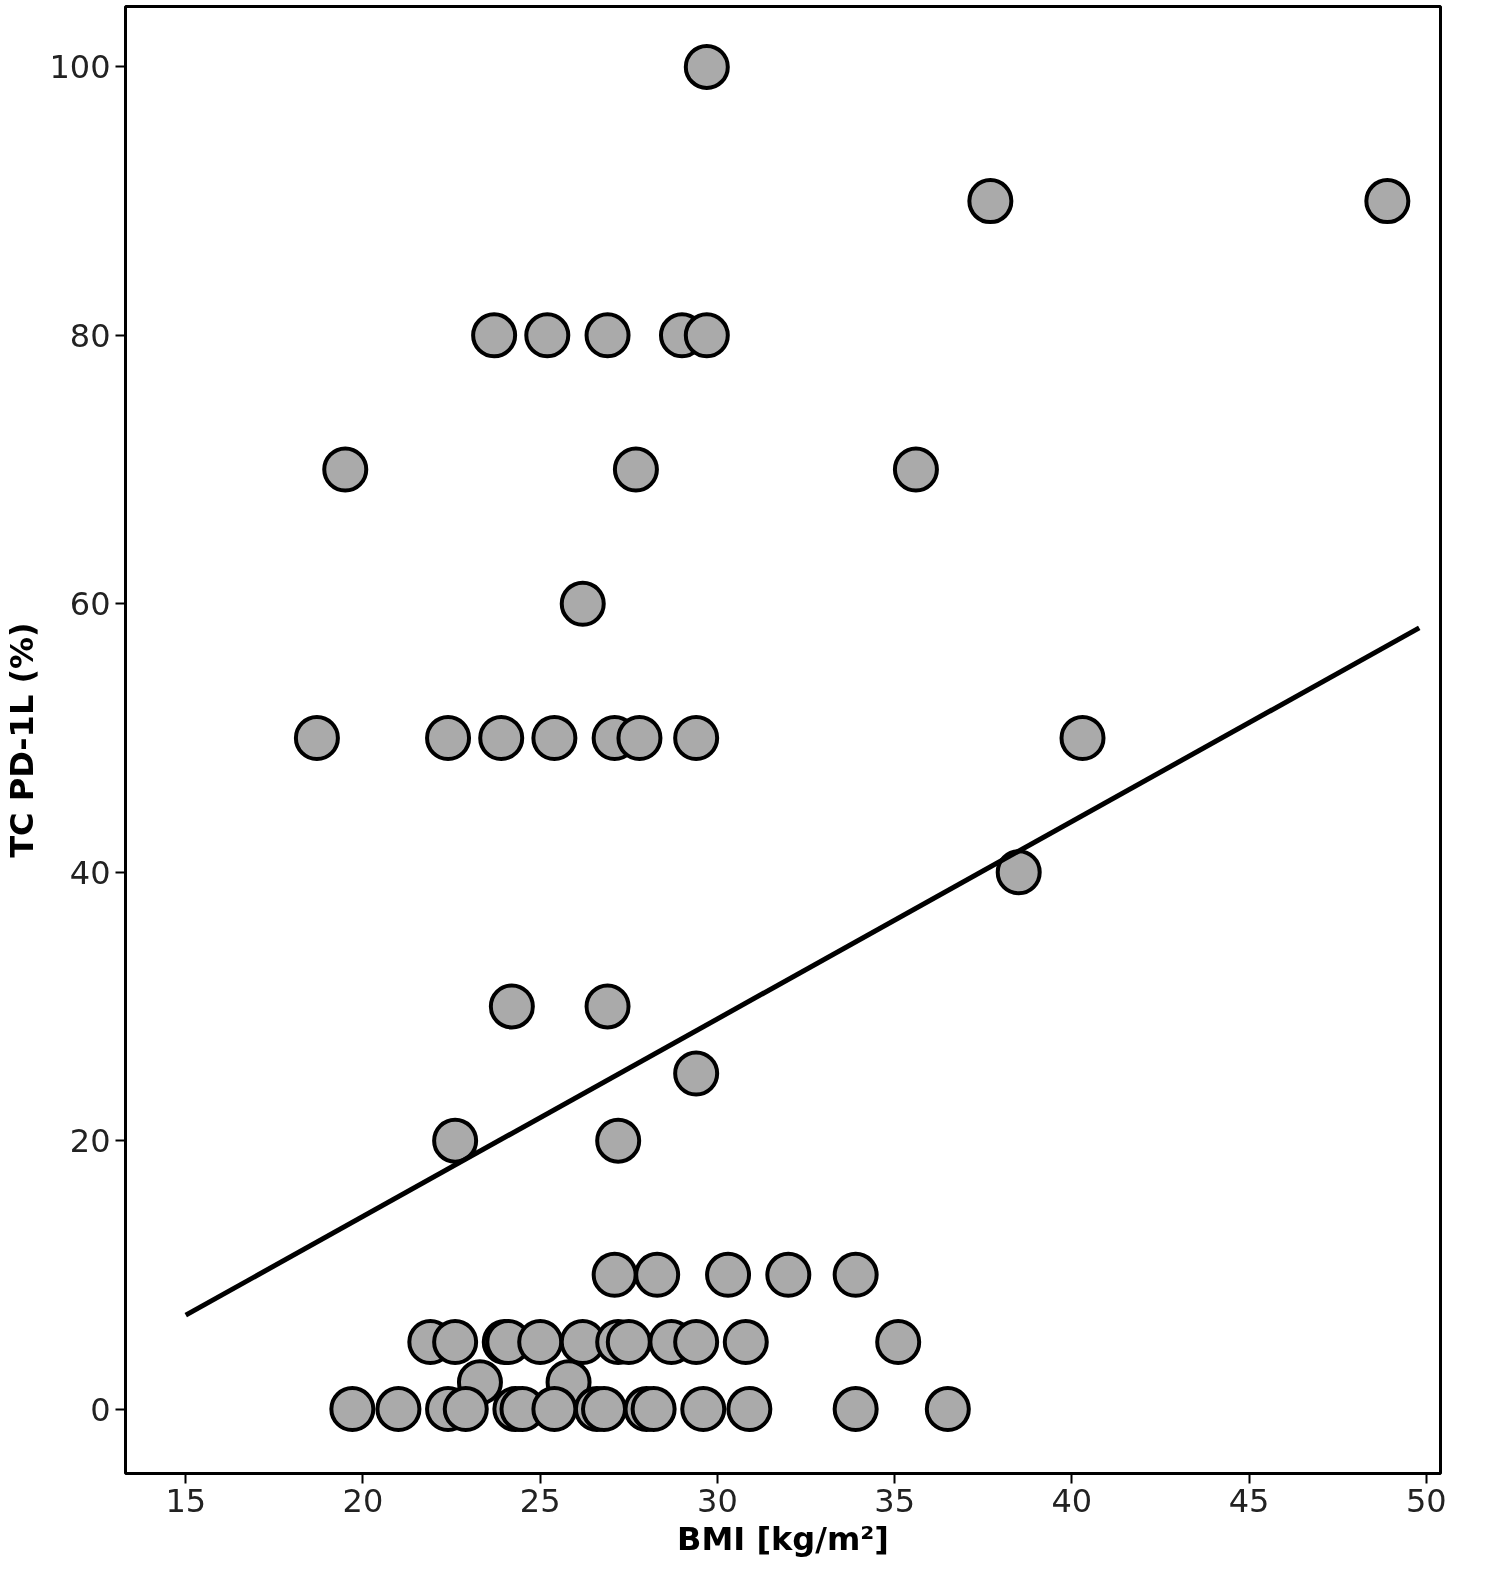  I want to click on y-axis-title: TC PD-1L (%), so click(22, 740).